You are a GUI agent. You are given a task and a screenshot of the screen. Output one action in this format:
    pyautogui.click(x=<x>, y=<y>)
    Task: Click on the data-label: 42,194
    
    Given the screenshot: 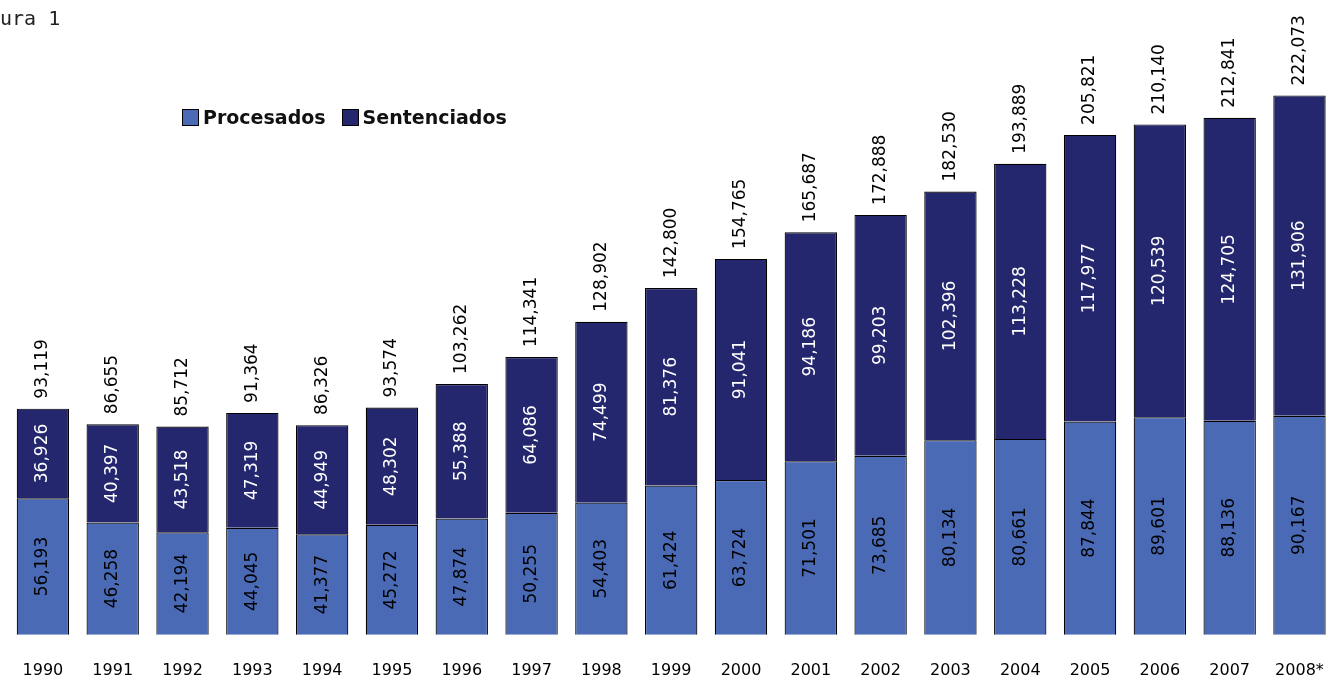 What is the action you would take?
    pyautogui.click(x=180, y=583)
    